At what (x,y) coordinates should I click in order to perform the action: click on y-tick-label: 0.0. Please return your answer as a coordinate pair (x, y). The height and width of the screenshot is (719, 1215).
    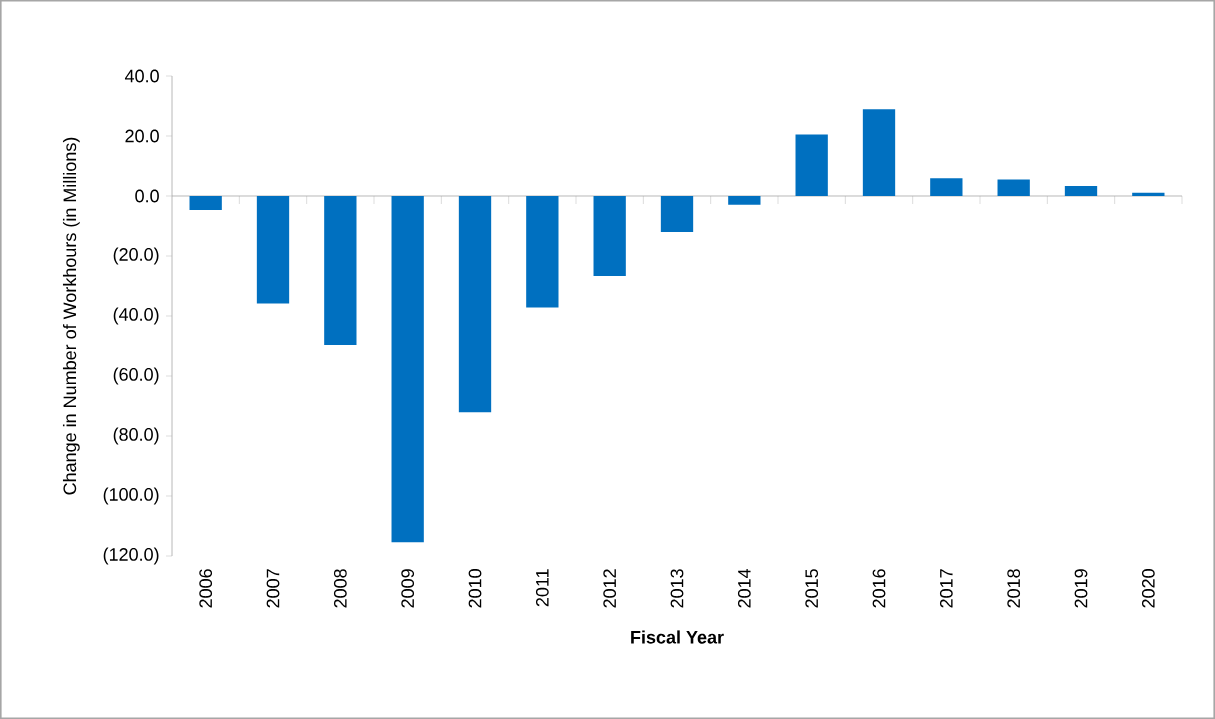
    Looking at the image, I should click on (147, 196).